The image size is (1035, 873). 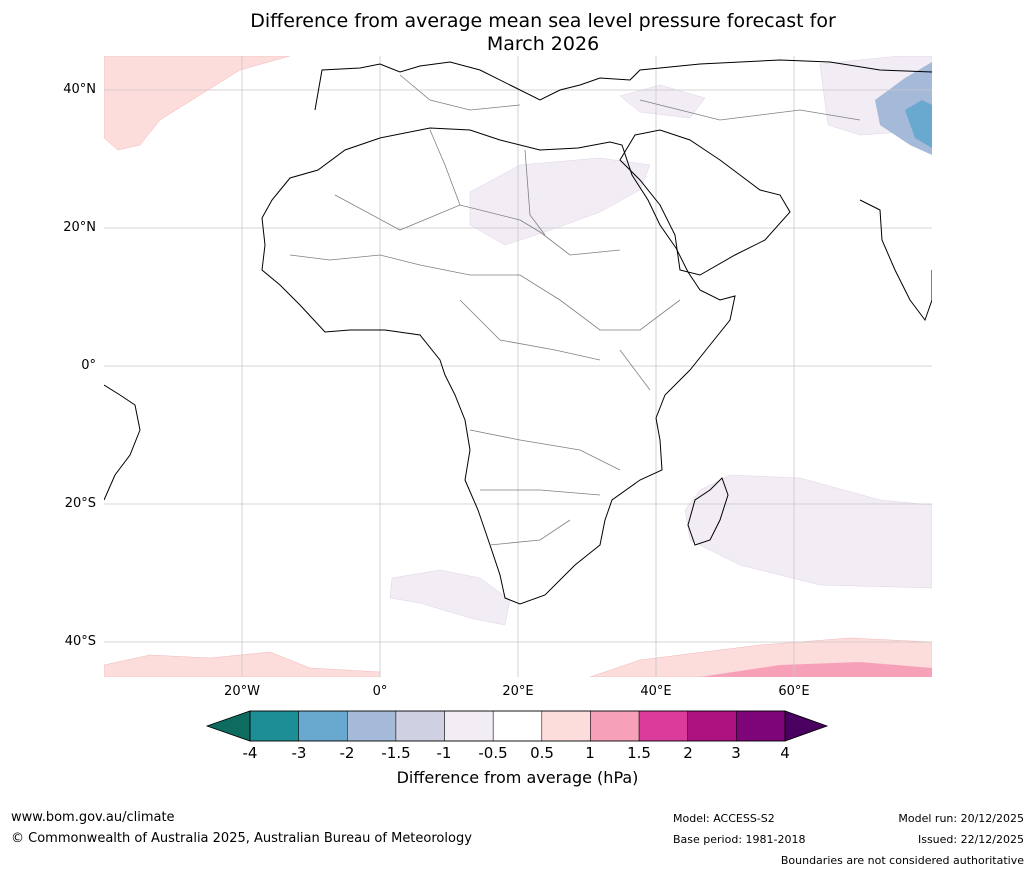 What do you see at coordinates (79, 89) in the screenshot?
I see `lat-label-40n: 40°N` at bounding box center [79, 89].